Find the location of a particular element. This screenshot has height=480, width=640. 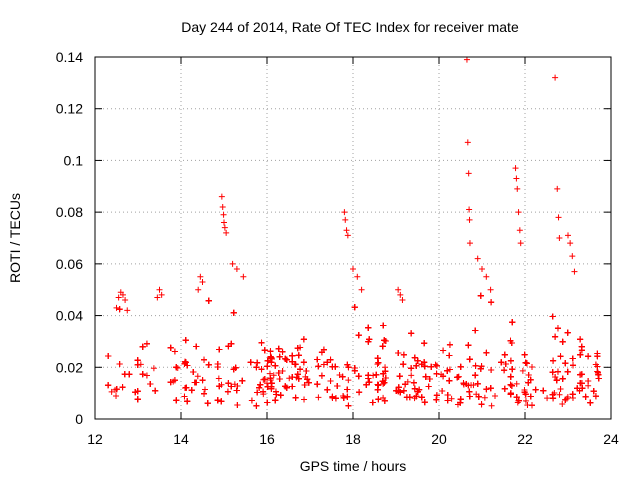

x-axis-label: GPS time / hours is located at coordinates (353, 466).